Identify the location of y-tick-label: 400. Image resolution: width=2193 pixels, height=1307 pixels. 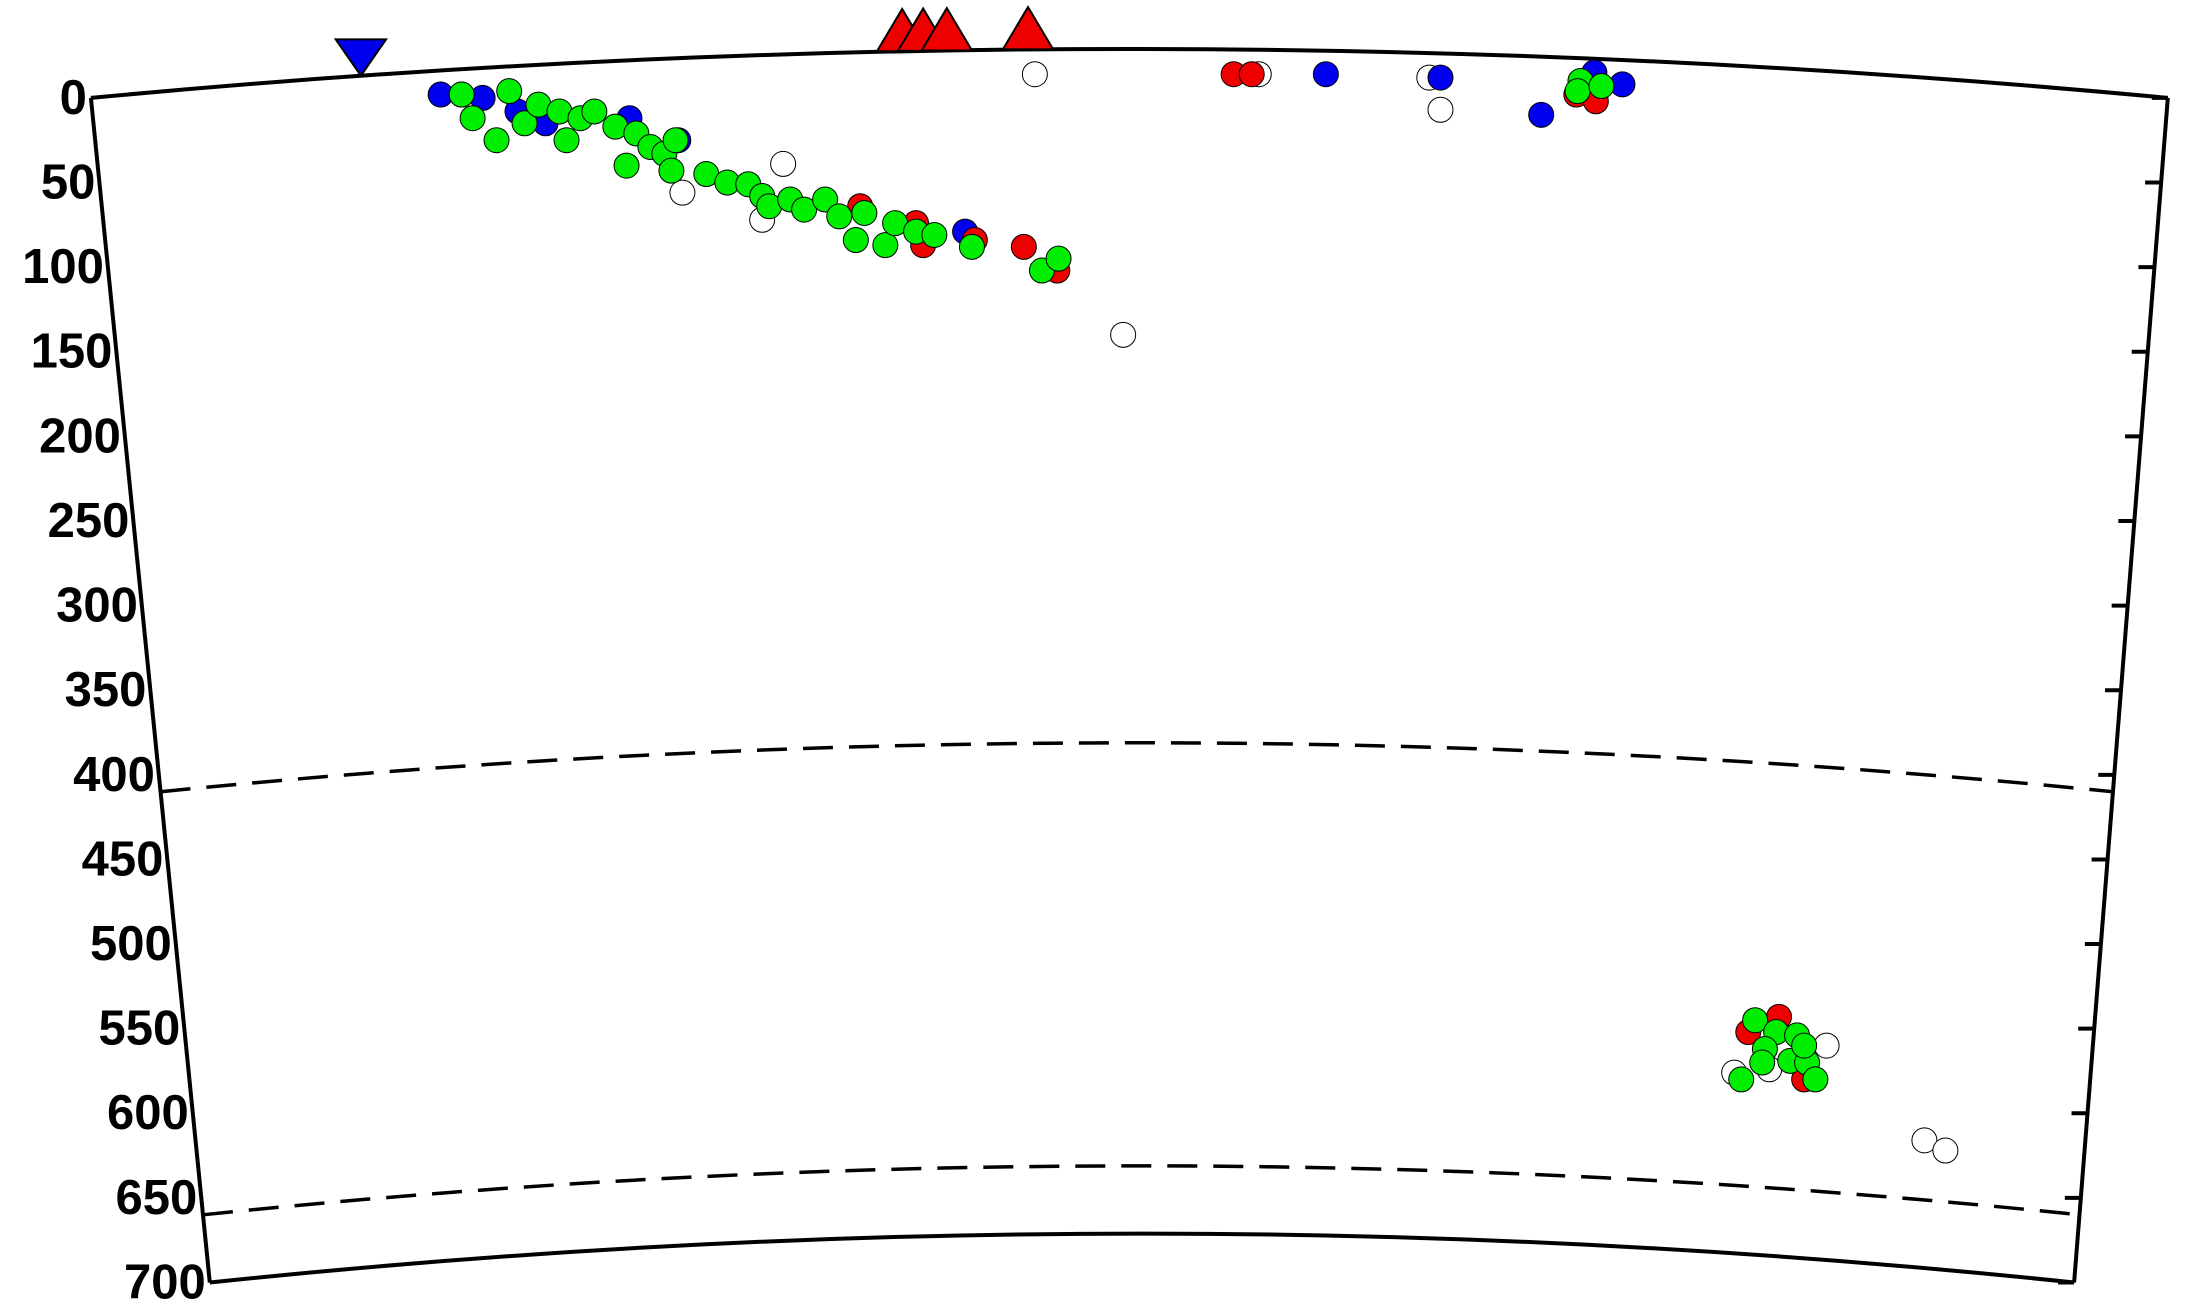
(114, 775).